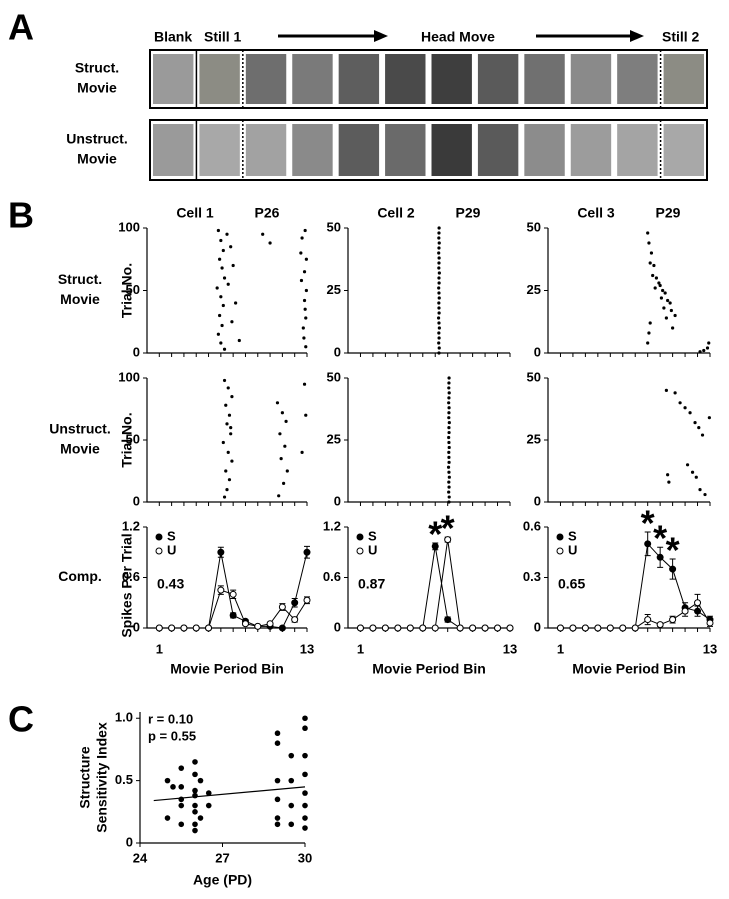 Image resolution: width=729 pixels, height=899 pixels. I want to click on cell-age: P26, so click(267, 213).